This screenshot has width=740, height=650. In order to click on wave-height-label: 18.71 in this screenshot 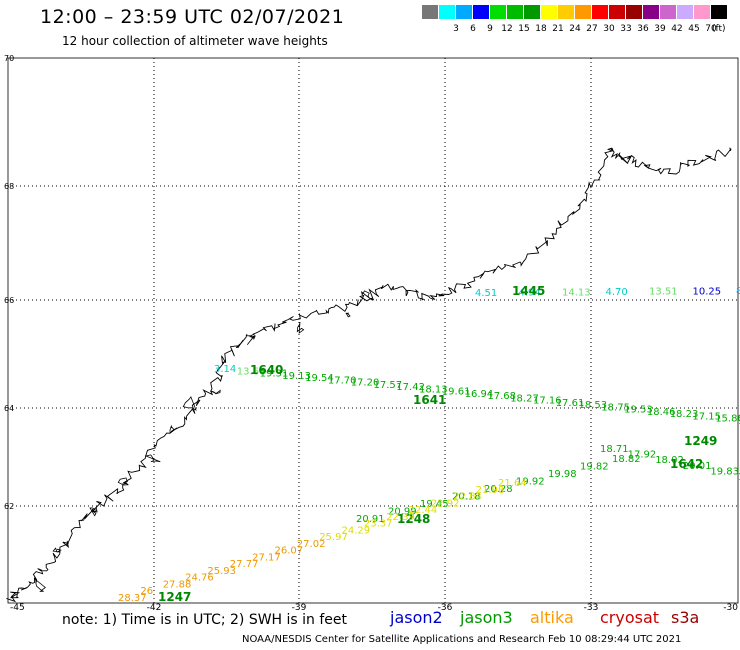, I will do `click(614, 449)`.